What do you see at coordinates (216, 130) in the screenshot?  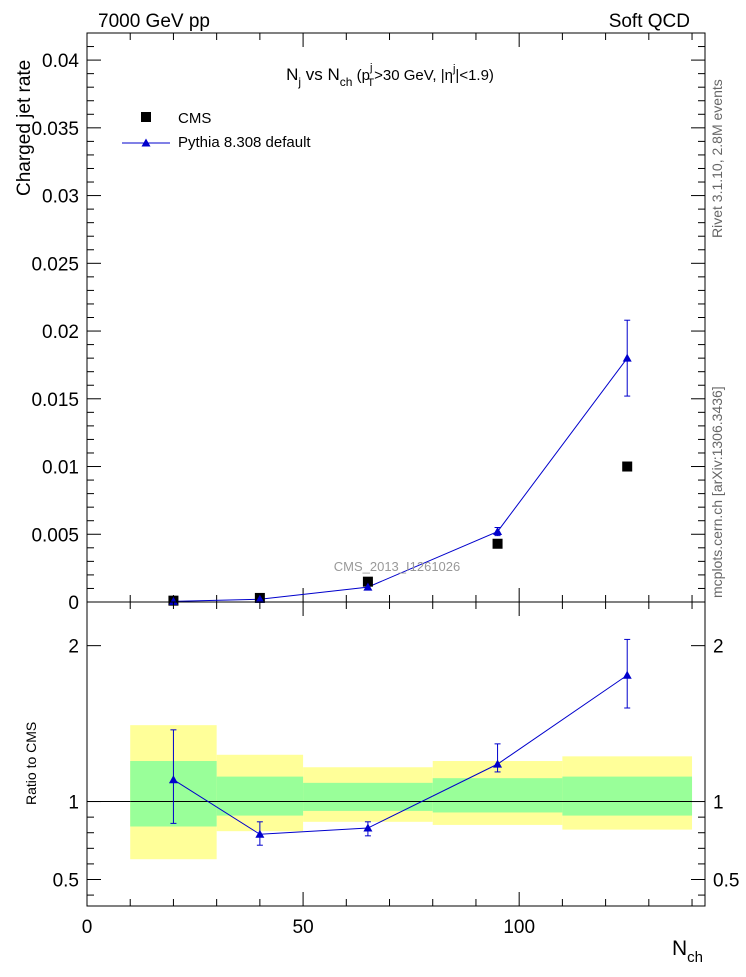 I see `legend: CMS Pythia 8.308 default` at bounding box center [216, 130].